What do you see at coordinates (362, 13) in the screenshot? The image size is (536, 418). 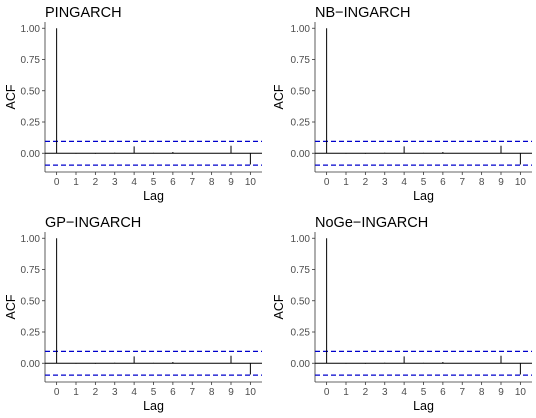 I see `panel-title: NB−INGARCH` at bounding box center [362, 13].